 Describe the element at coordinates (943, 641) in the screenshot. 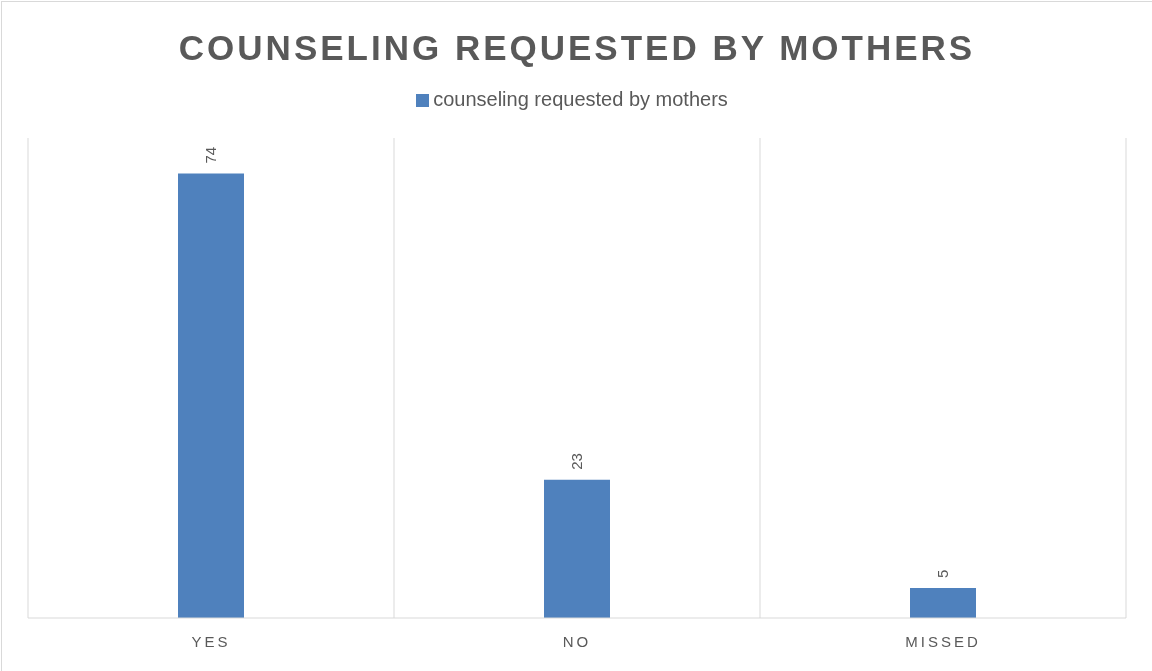

I see `x-tick-label: MISSED` at that location.